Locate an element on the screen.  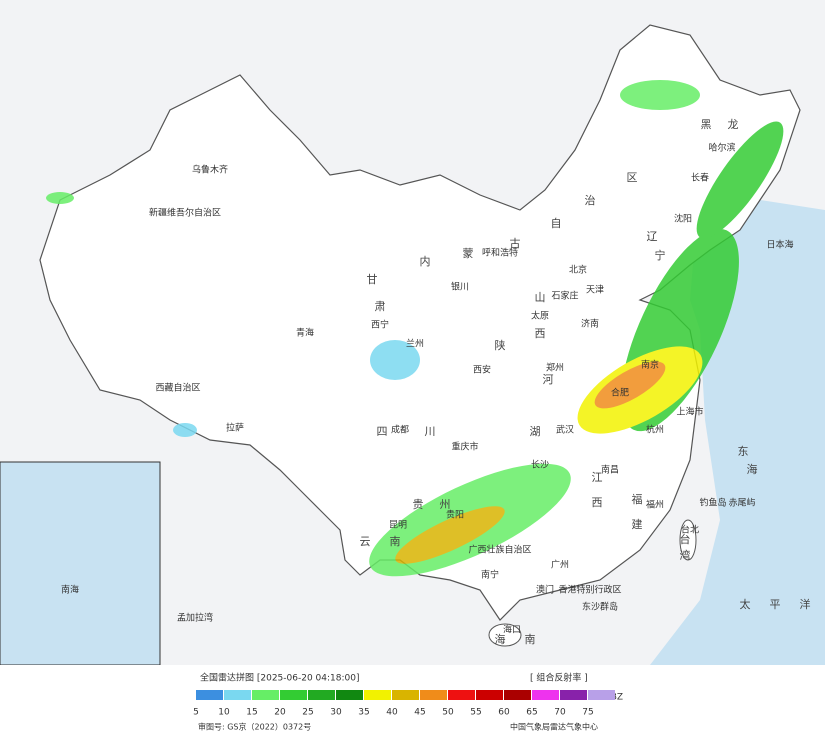
place-label: 南昌 is located at coordinates (610, 470).